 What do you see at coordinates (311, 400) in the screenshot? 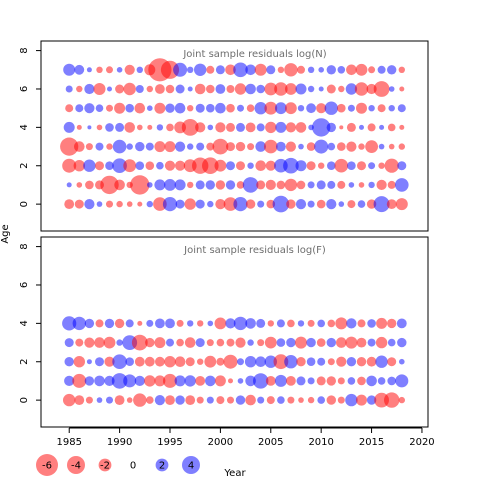
I see `residual-bubble-2009-age0` at bounding box center [311, 400].